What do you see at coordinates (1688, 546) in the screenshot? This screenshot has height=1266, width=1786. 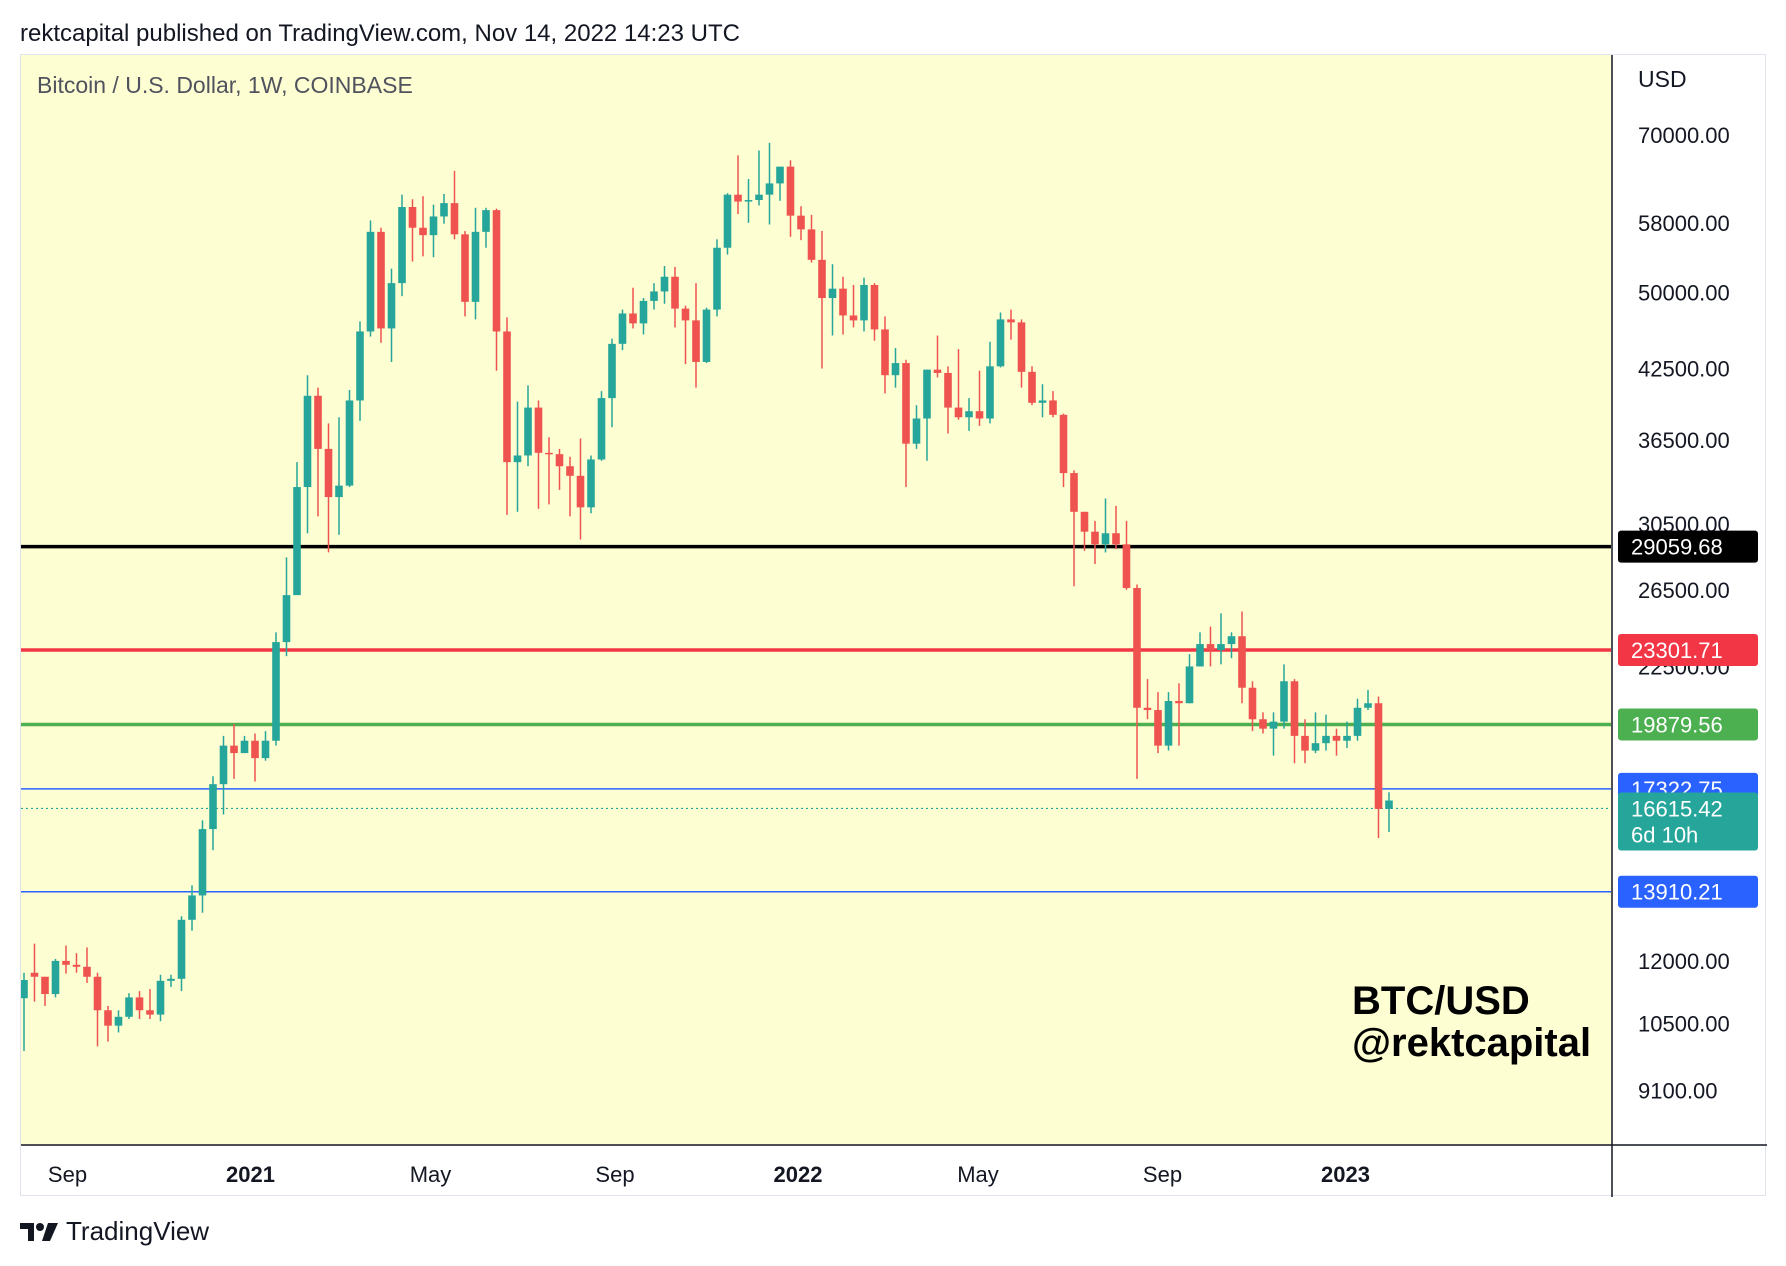 I see `level-price-tag: 29059.68` at bounding box center [1688, 546].